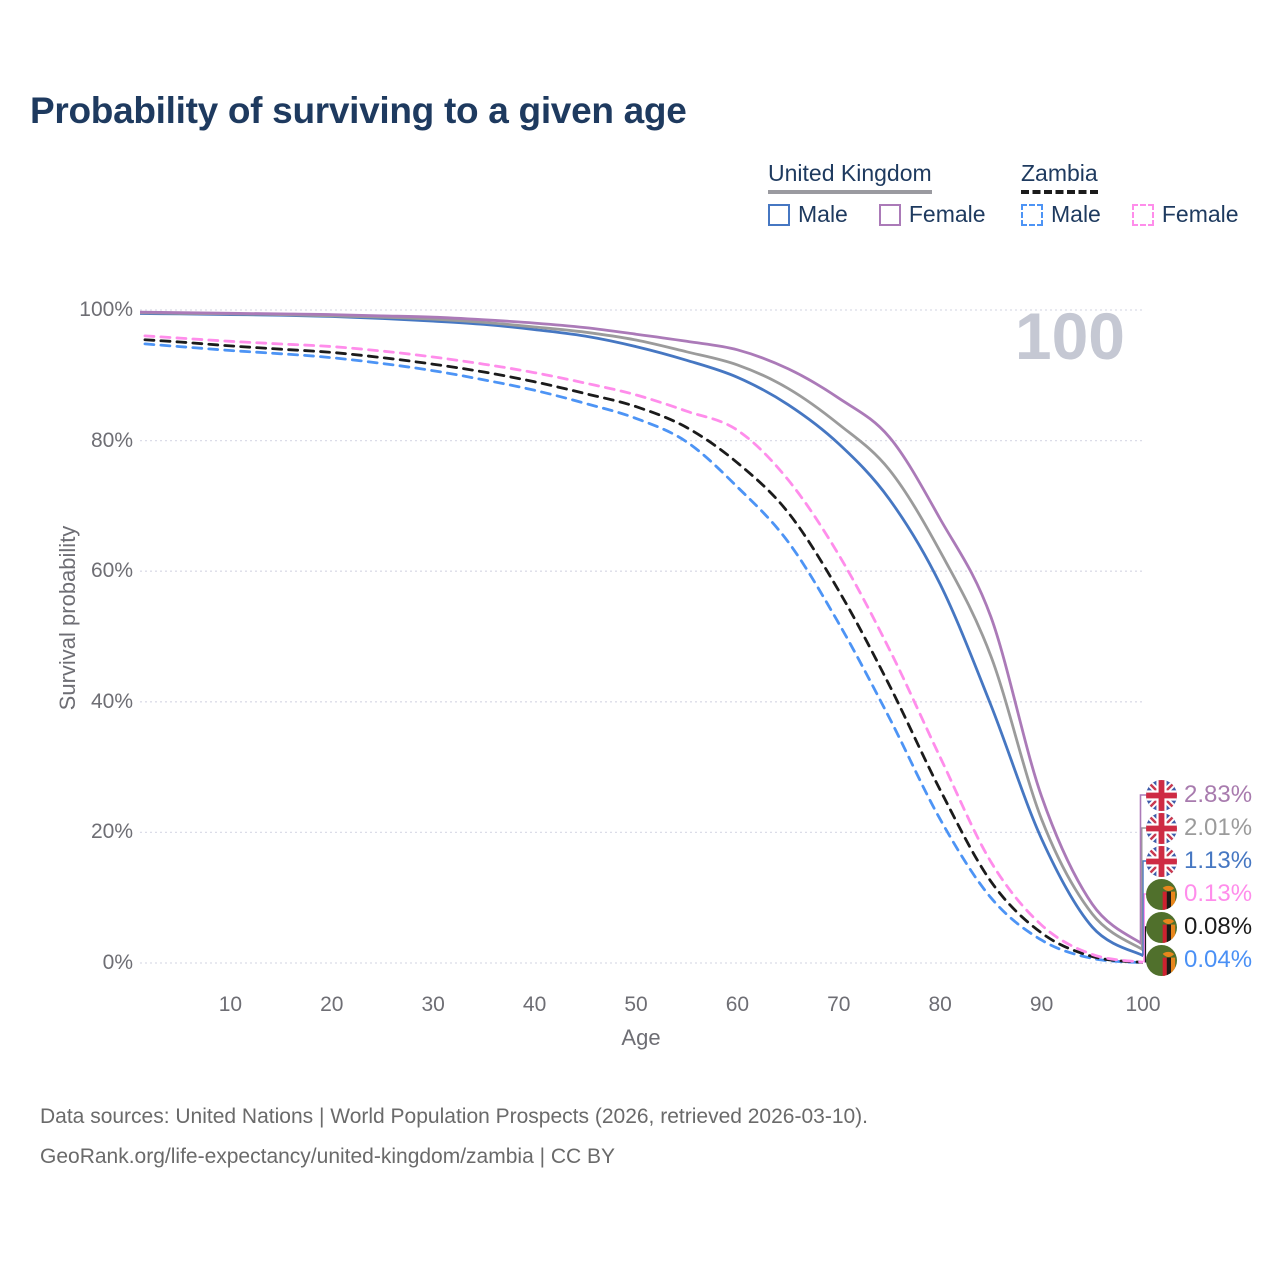 This screenshot has width=1280, height=1280. What do you see at coordinates (111, 701) in the screenshot?
I see `y-axis-tick: 40%` at bounding box center [111, 701].